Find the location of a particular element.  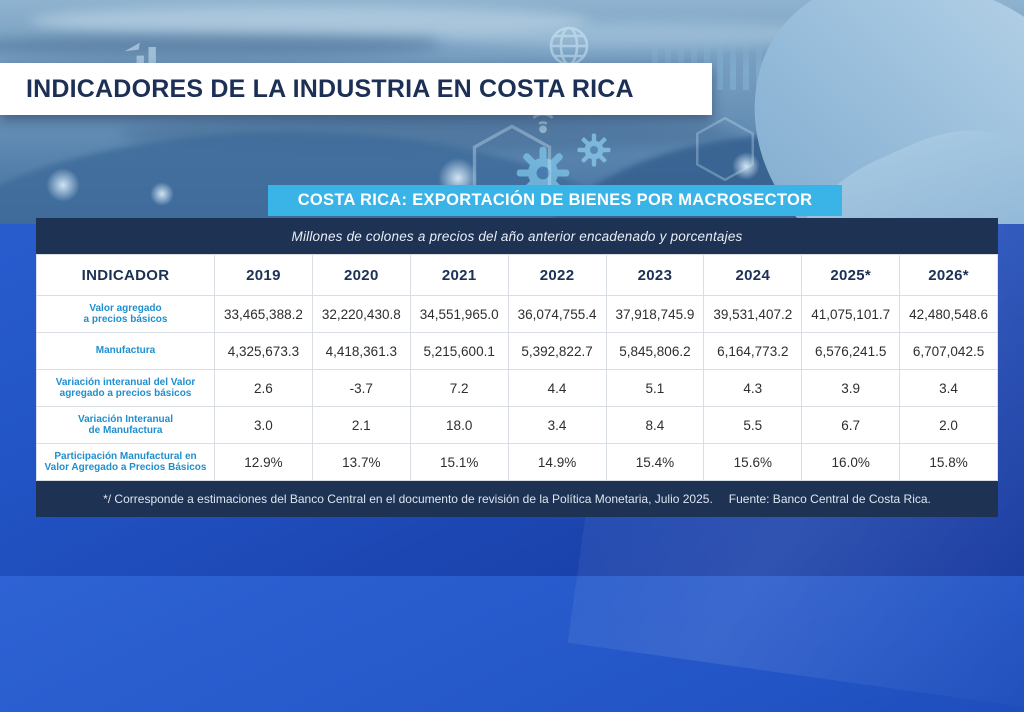

cell-value: 6,164,773.2 is located at coordinates (753, 351).